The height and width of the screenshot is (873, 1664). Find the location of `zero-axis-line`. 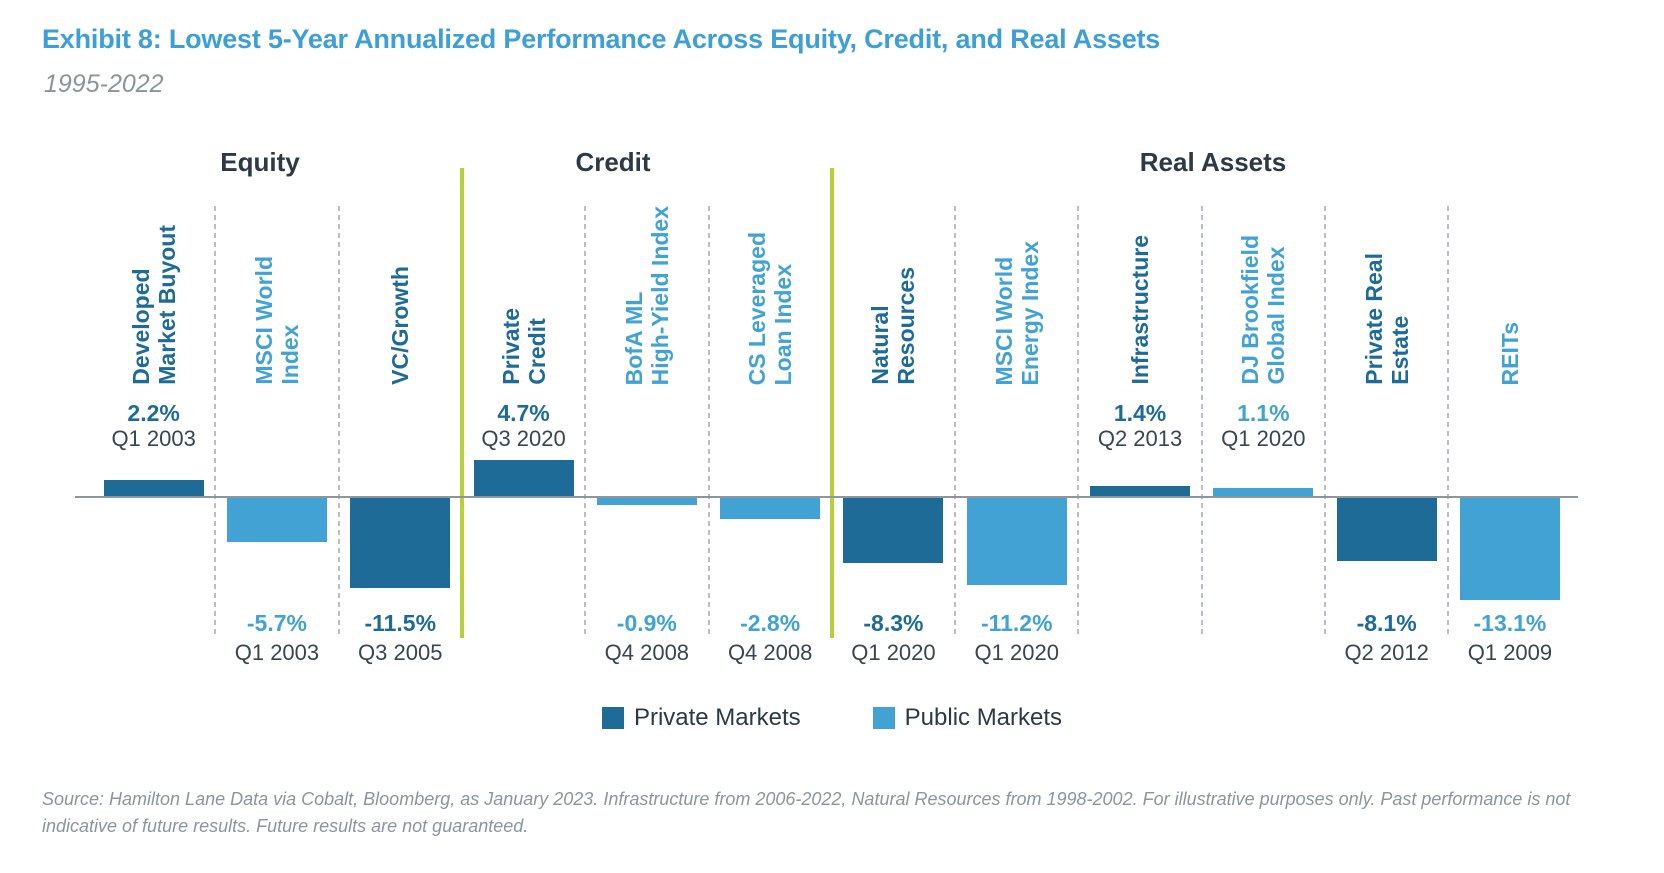

zero-axis-line is located at coordinates (826, 497).